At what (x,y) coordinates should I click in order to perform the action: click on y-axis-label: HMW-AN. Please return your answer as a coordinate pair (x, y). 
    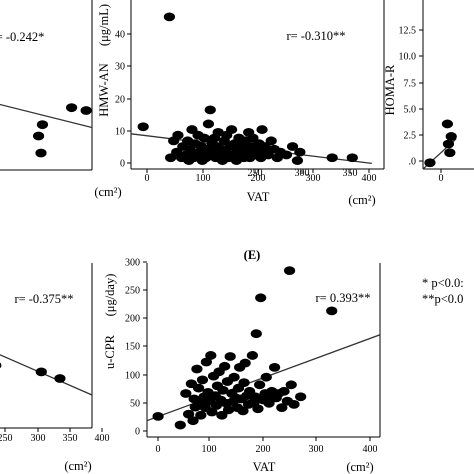
    Looking at the image, I should click on (104, 89).